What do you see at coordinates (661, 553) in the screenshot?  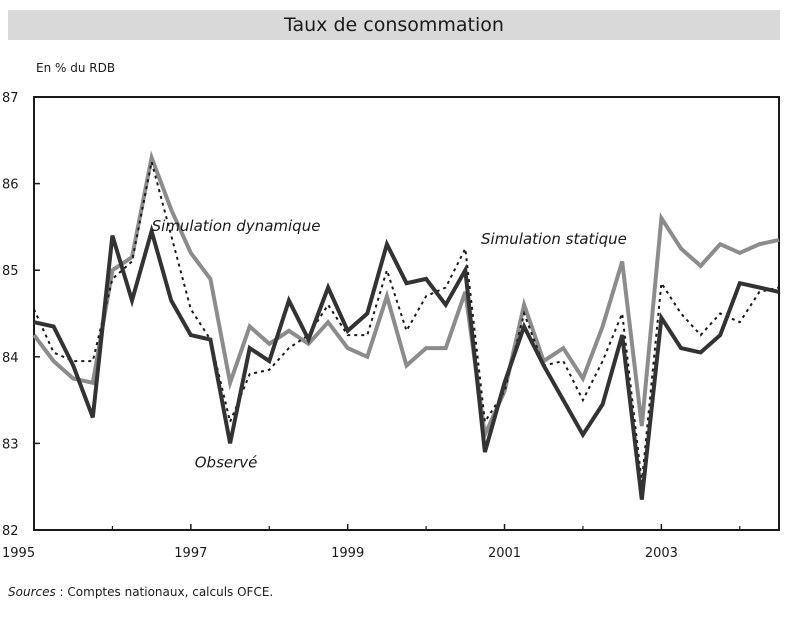 I see `x-tick-label: 2003` at bounding box center [661, 553].